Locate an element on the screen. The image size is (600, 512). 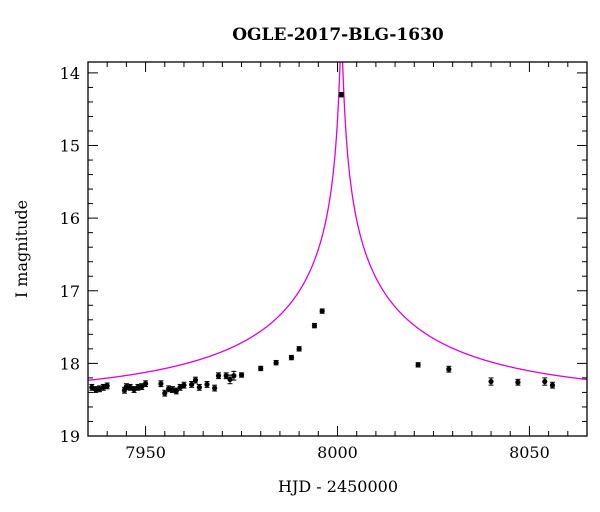
x-tick-label: 7950 is located at coordinates (145, 452).